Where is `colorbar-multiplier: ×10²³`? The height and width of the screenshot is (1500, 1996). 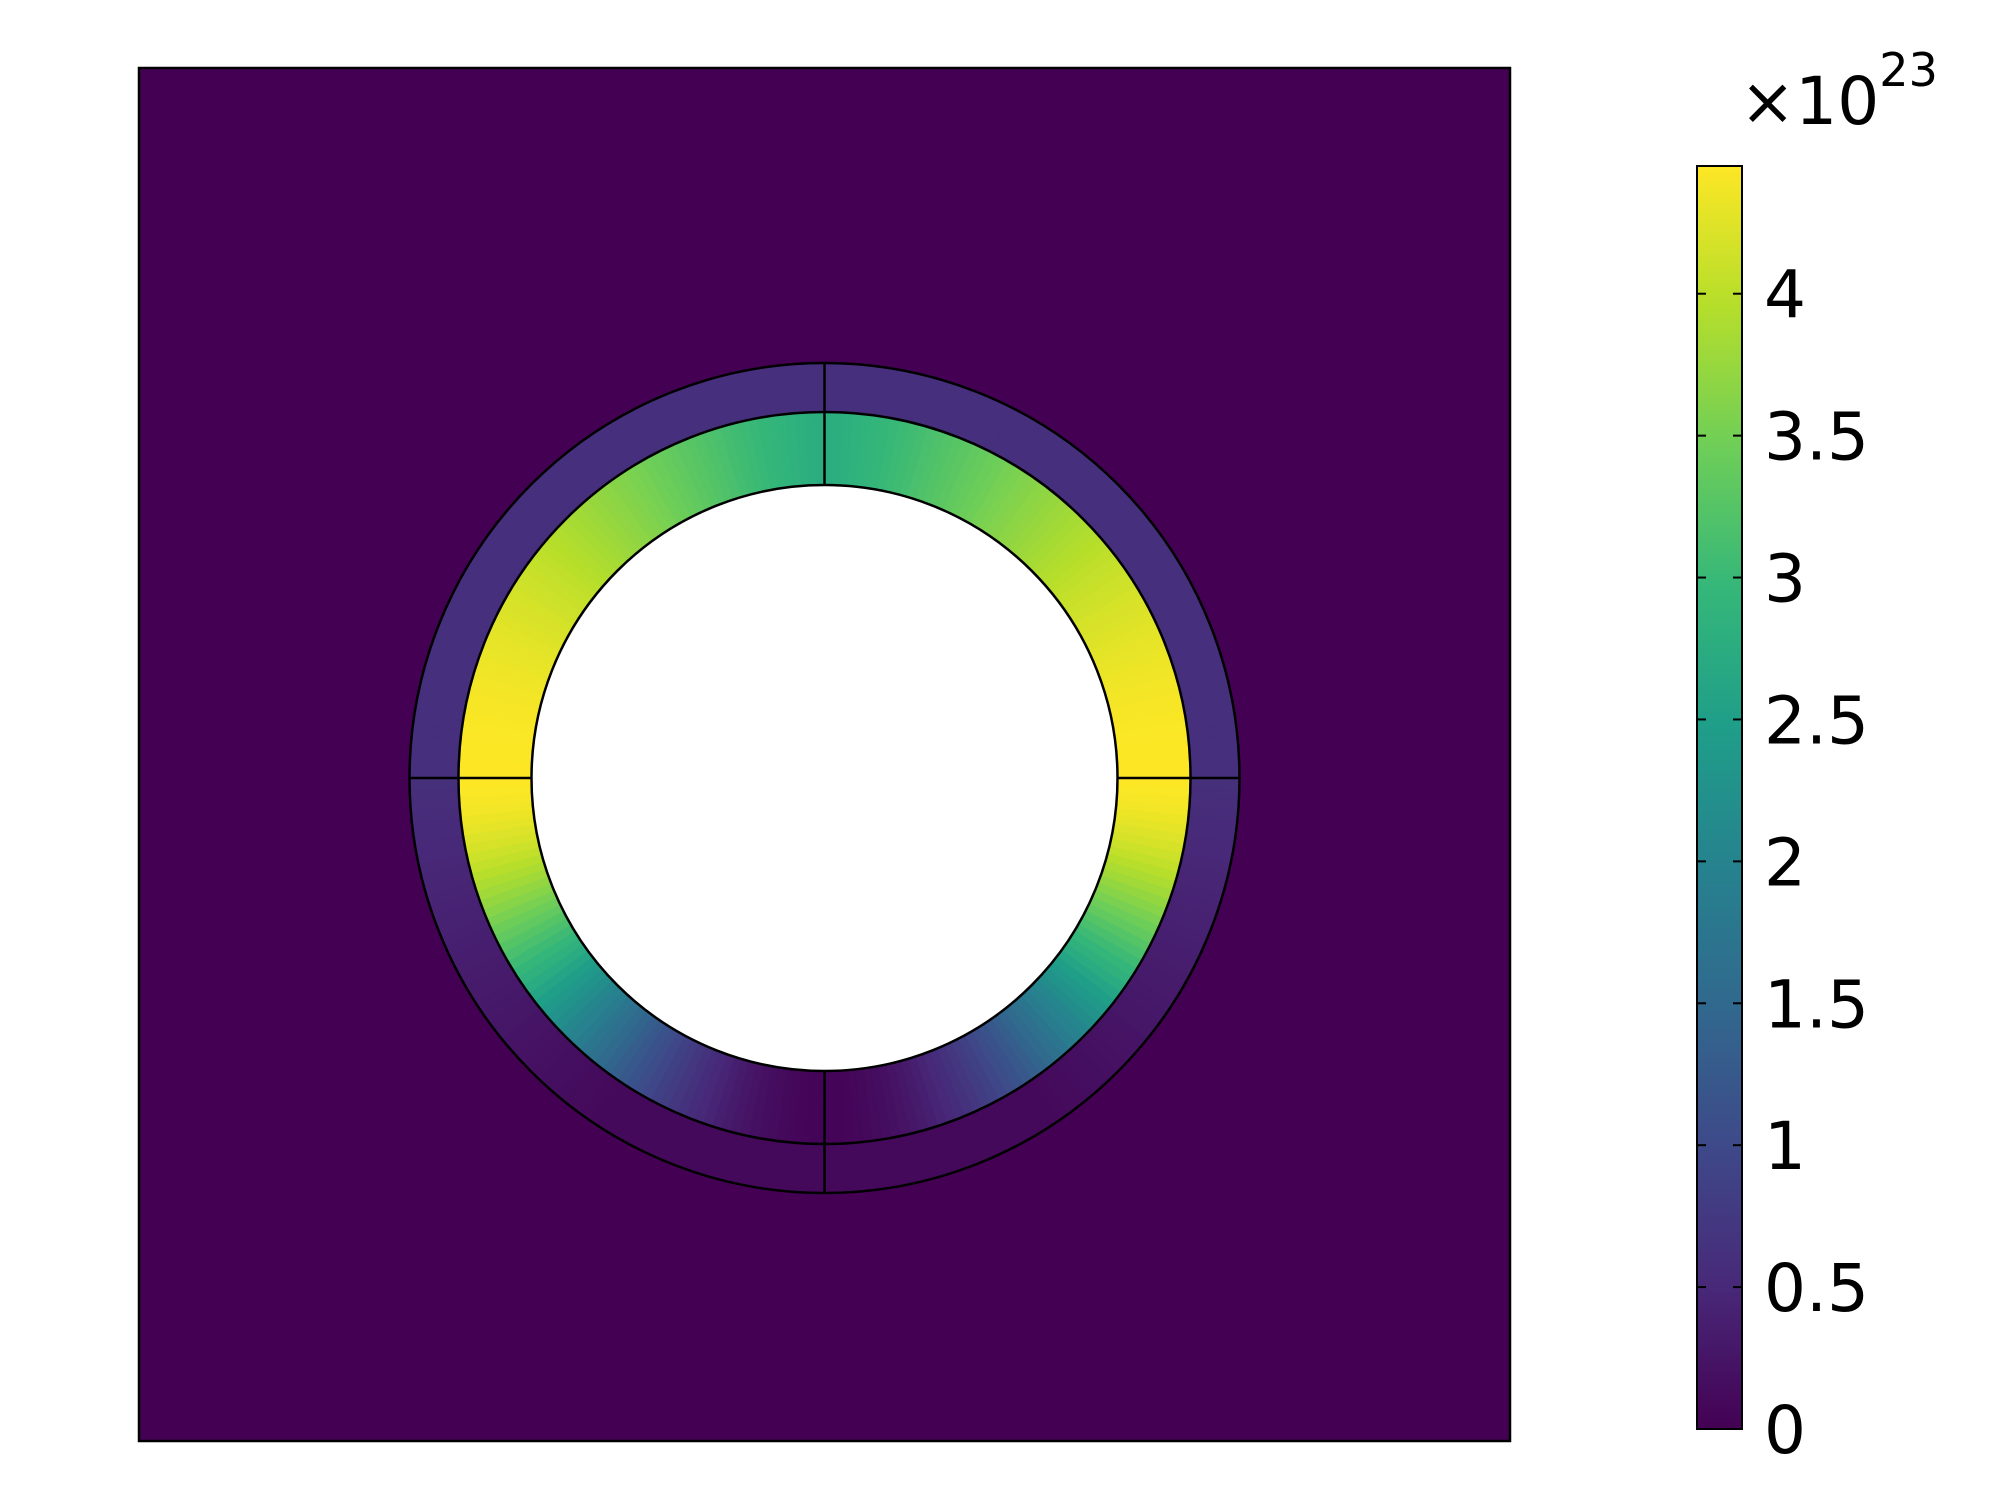
colorbar-multiplier: ×10²³ is located at coordinates (1839, 91).